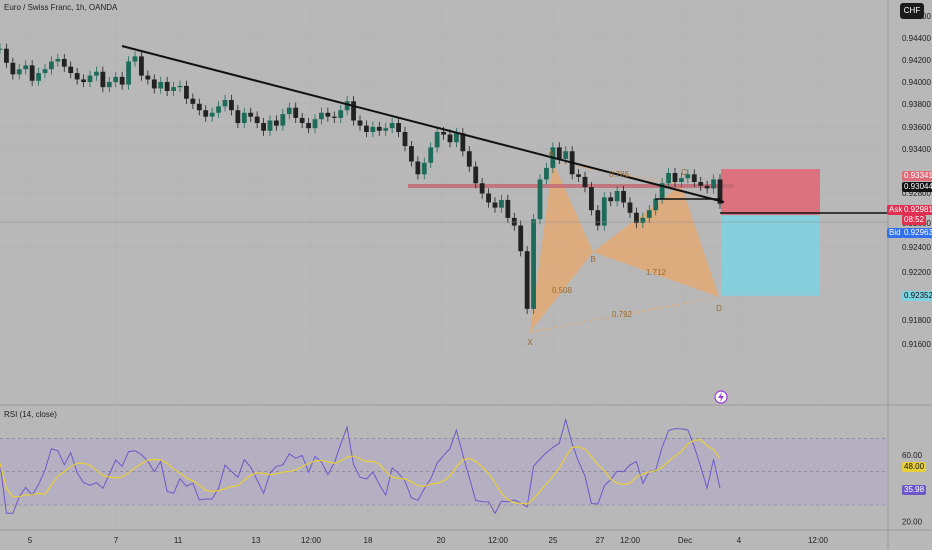 This screenshot has width=932, height=550. Describe the element at coordinates (914, 467) in the screenshot. I see `rsi-ma-label: 48.00` at that location.